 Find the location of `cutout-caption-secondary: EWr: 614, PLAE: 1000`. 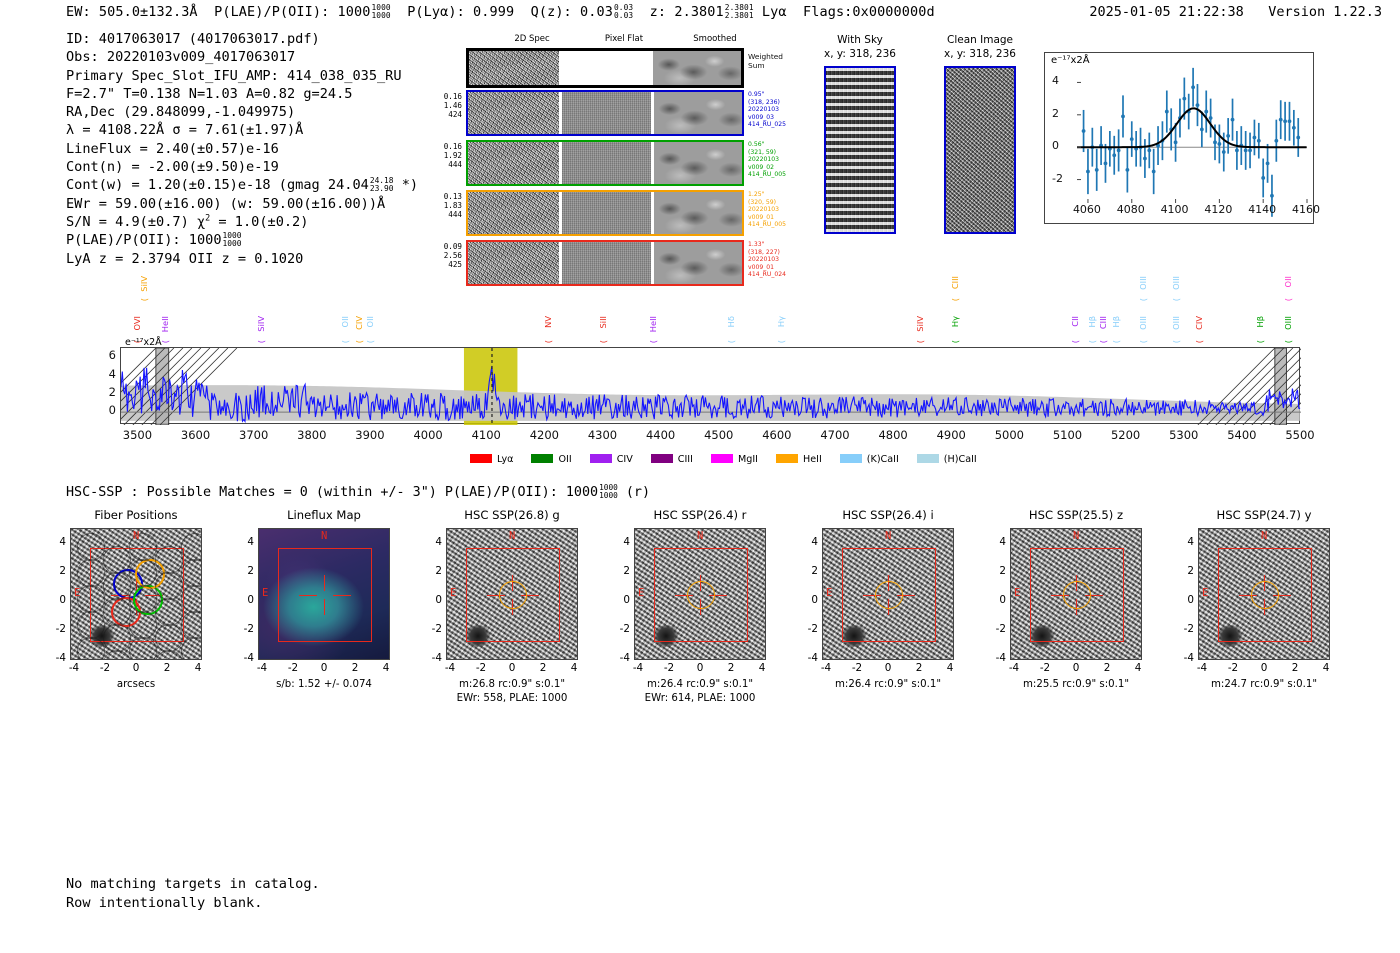

cutout-caption-secondary: EWr: 614, PLAE: 1000 is located at coordinates (700, 698).